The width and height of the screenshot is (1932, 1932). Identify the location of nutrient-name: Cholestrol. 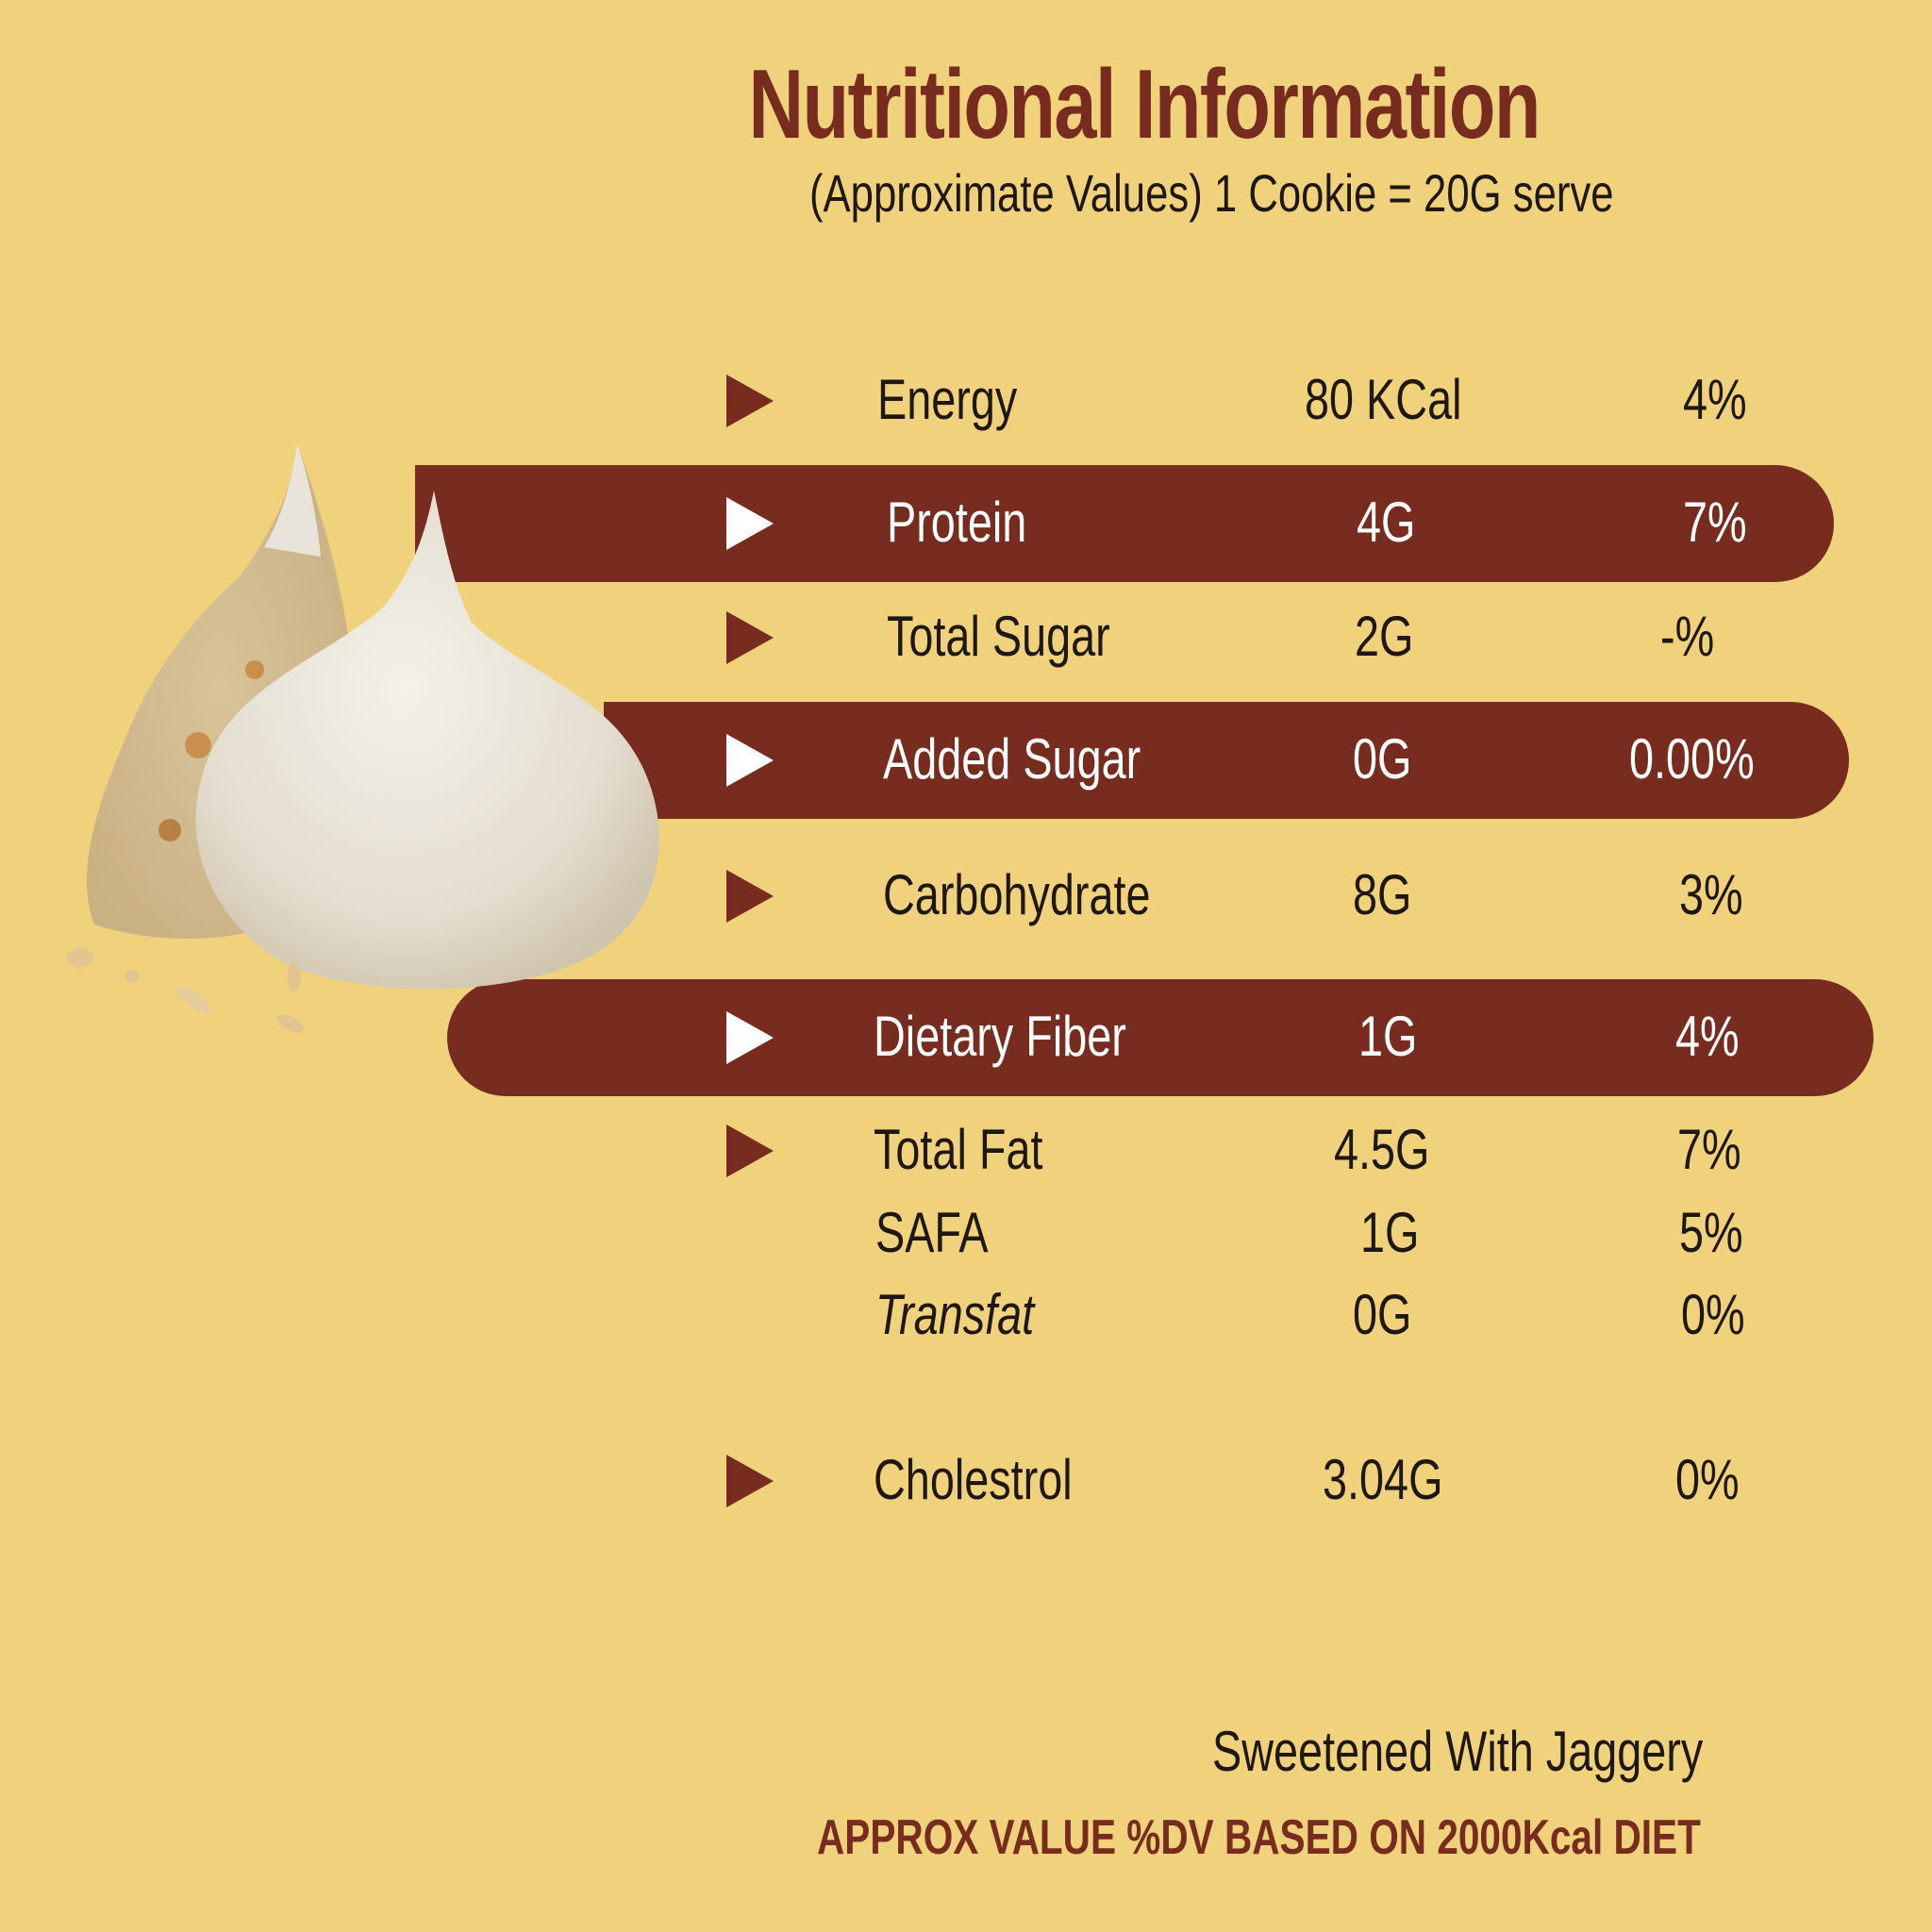
(974, 1479).